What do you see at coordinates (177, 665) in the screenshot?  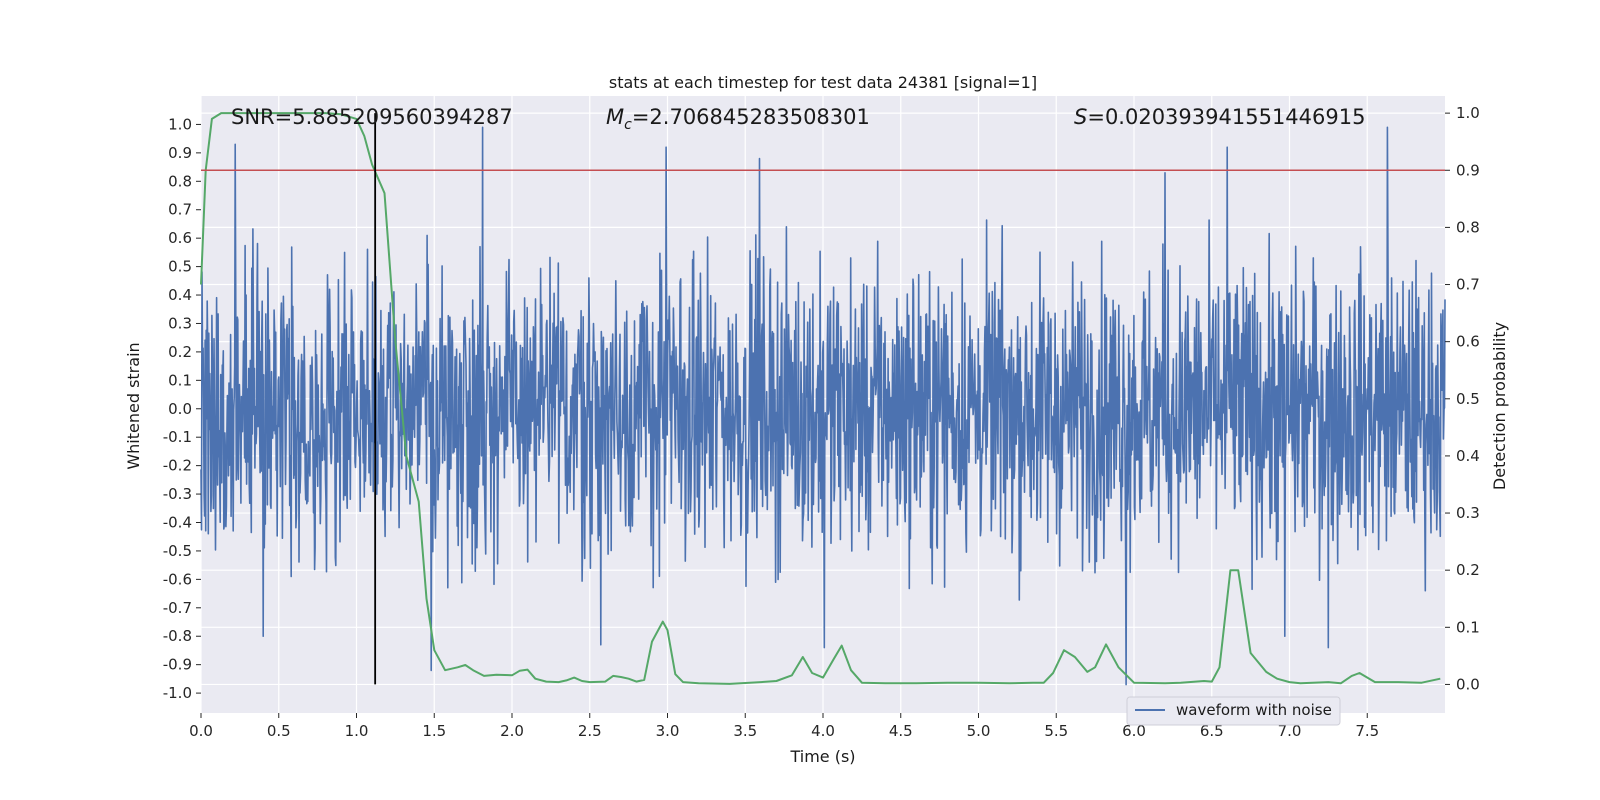 I see `y-tick-label-19: -0.9` at bounding box center [177, 665].